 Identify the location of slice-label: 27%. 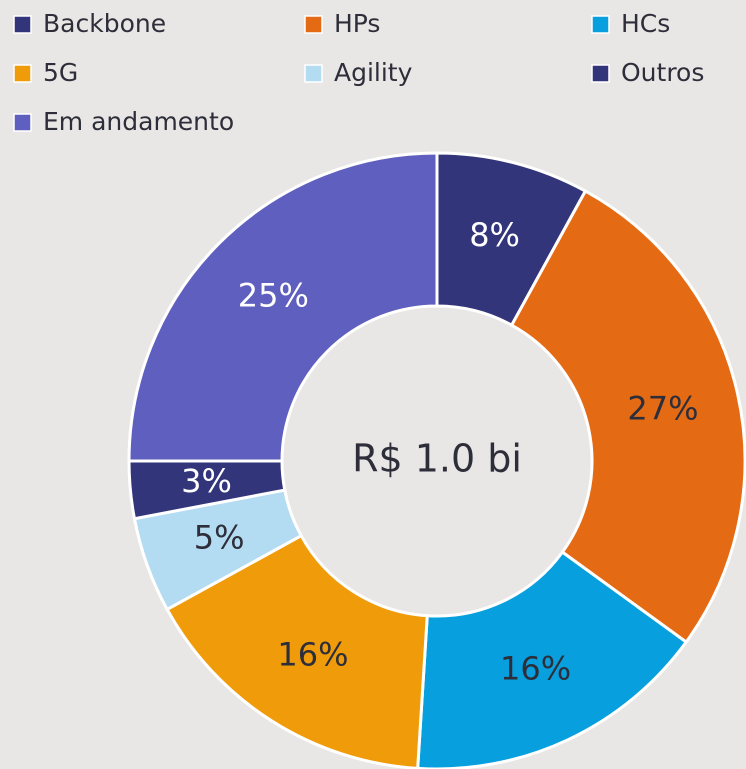
(662, 408).